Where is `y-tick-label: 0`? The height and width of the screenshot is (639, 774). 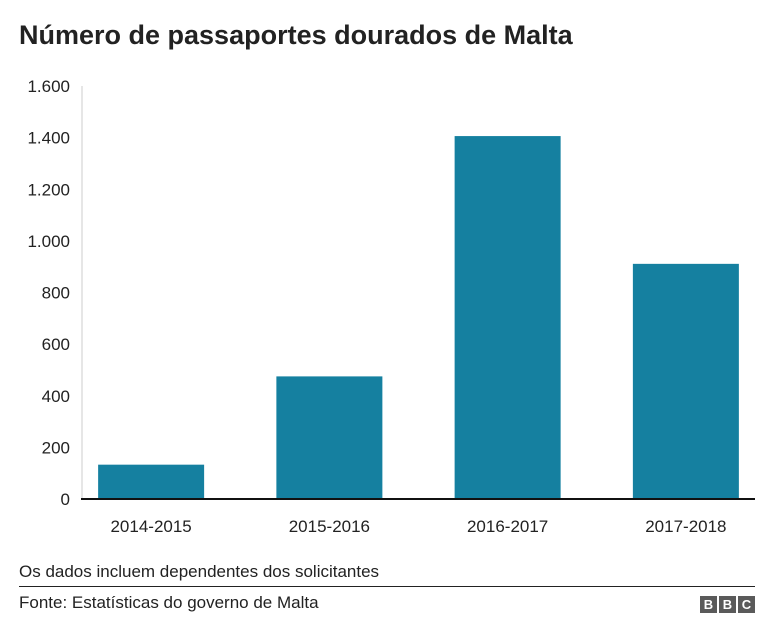 y-tick-label: 0 is located at coordinates (65, 499).